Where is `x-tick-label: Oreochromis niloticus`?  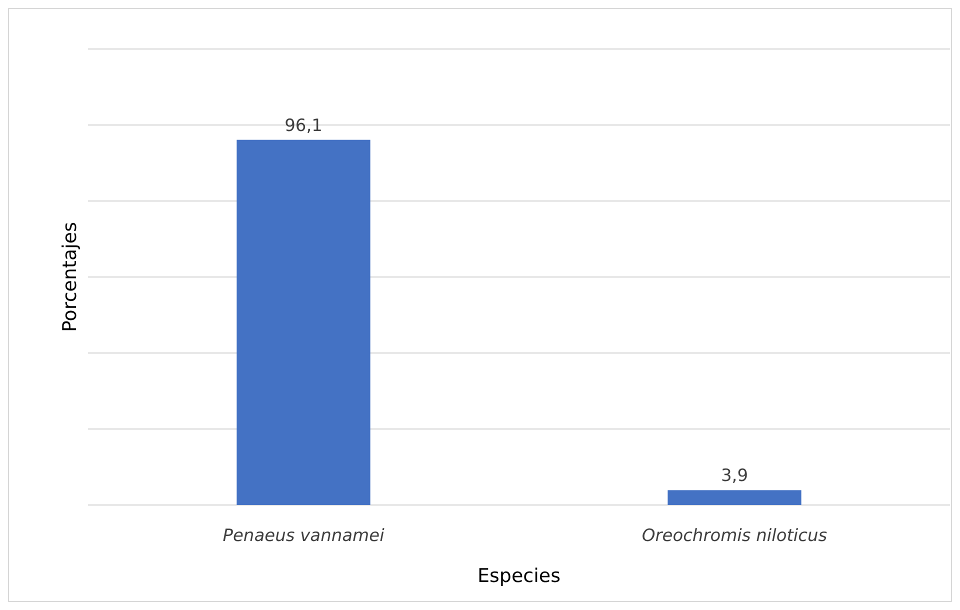 x-tick-label: Oreochromis niloticus is located at coordinates (735, 536).